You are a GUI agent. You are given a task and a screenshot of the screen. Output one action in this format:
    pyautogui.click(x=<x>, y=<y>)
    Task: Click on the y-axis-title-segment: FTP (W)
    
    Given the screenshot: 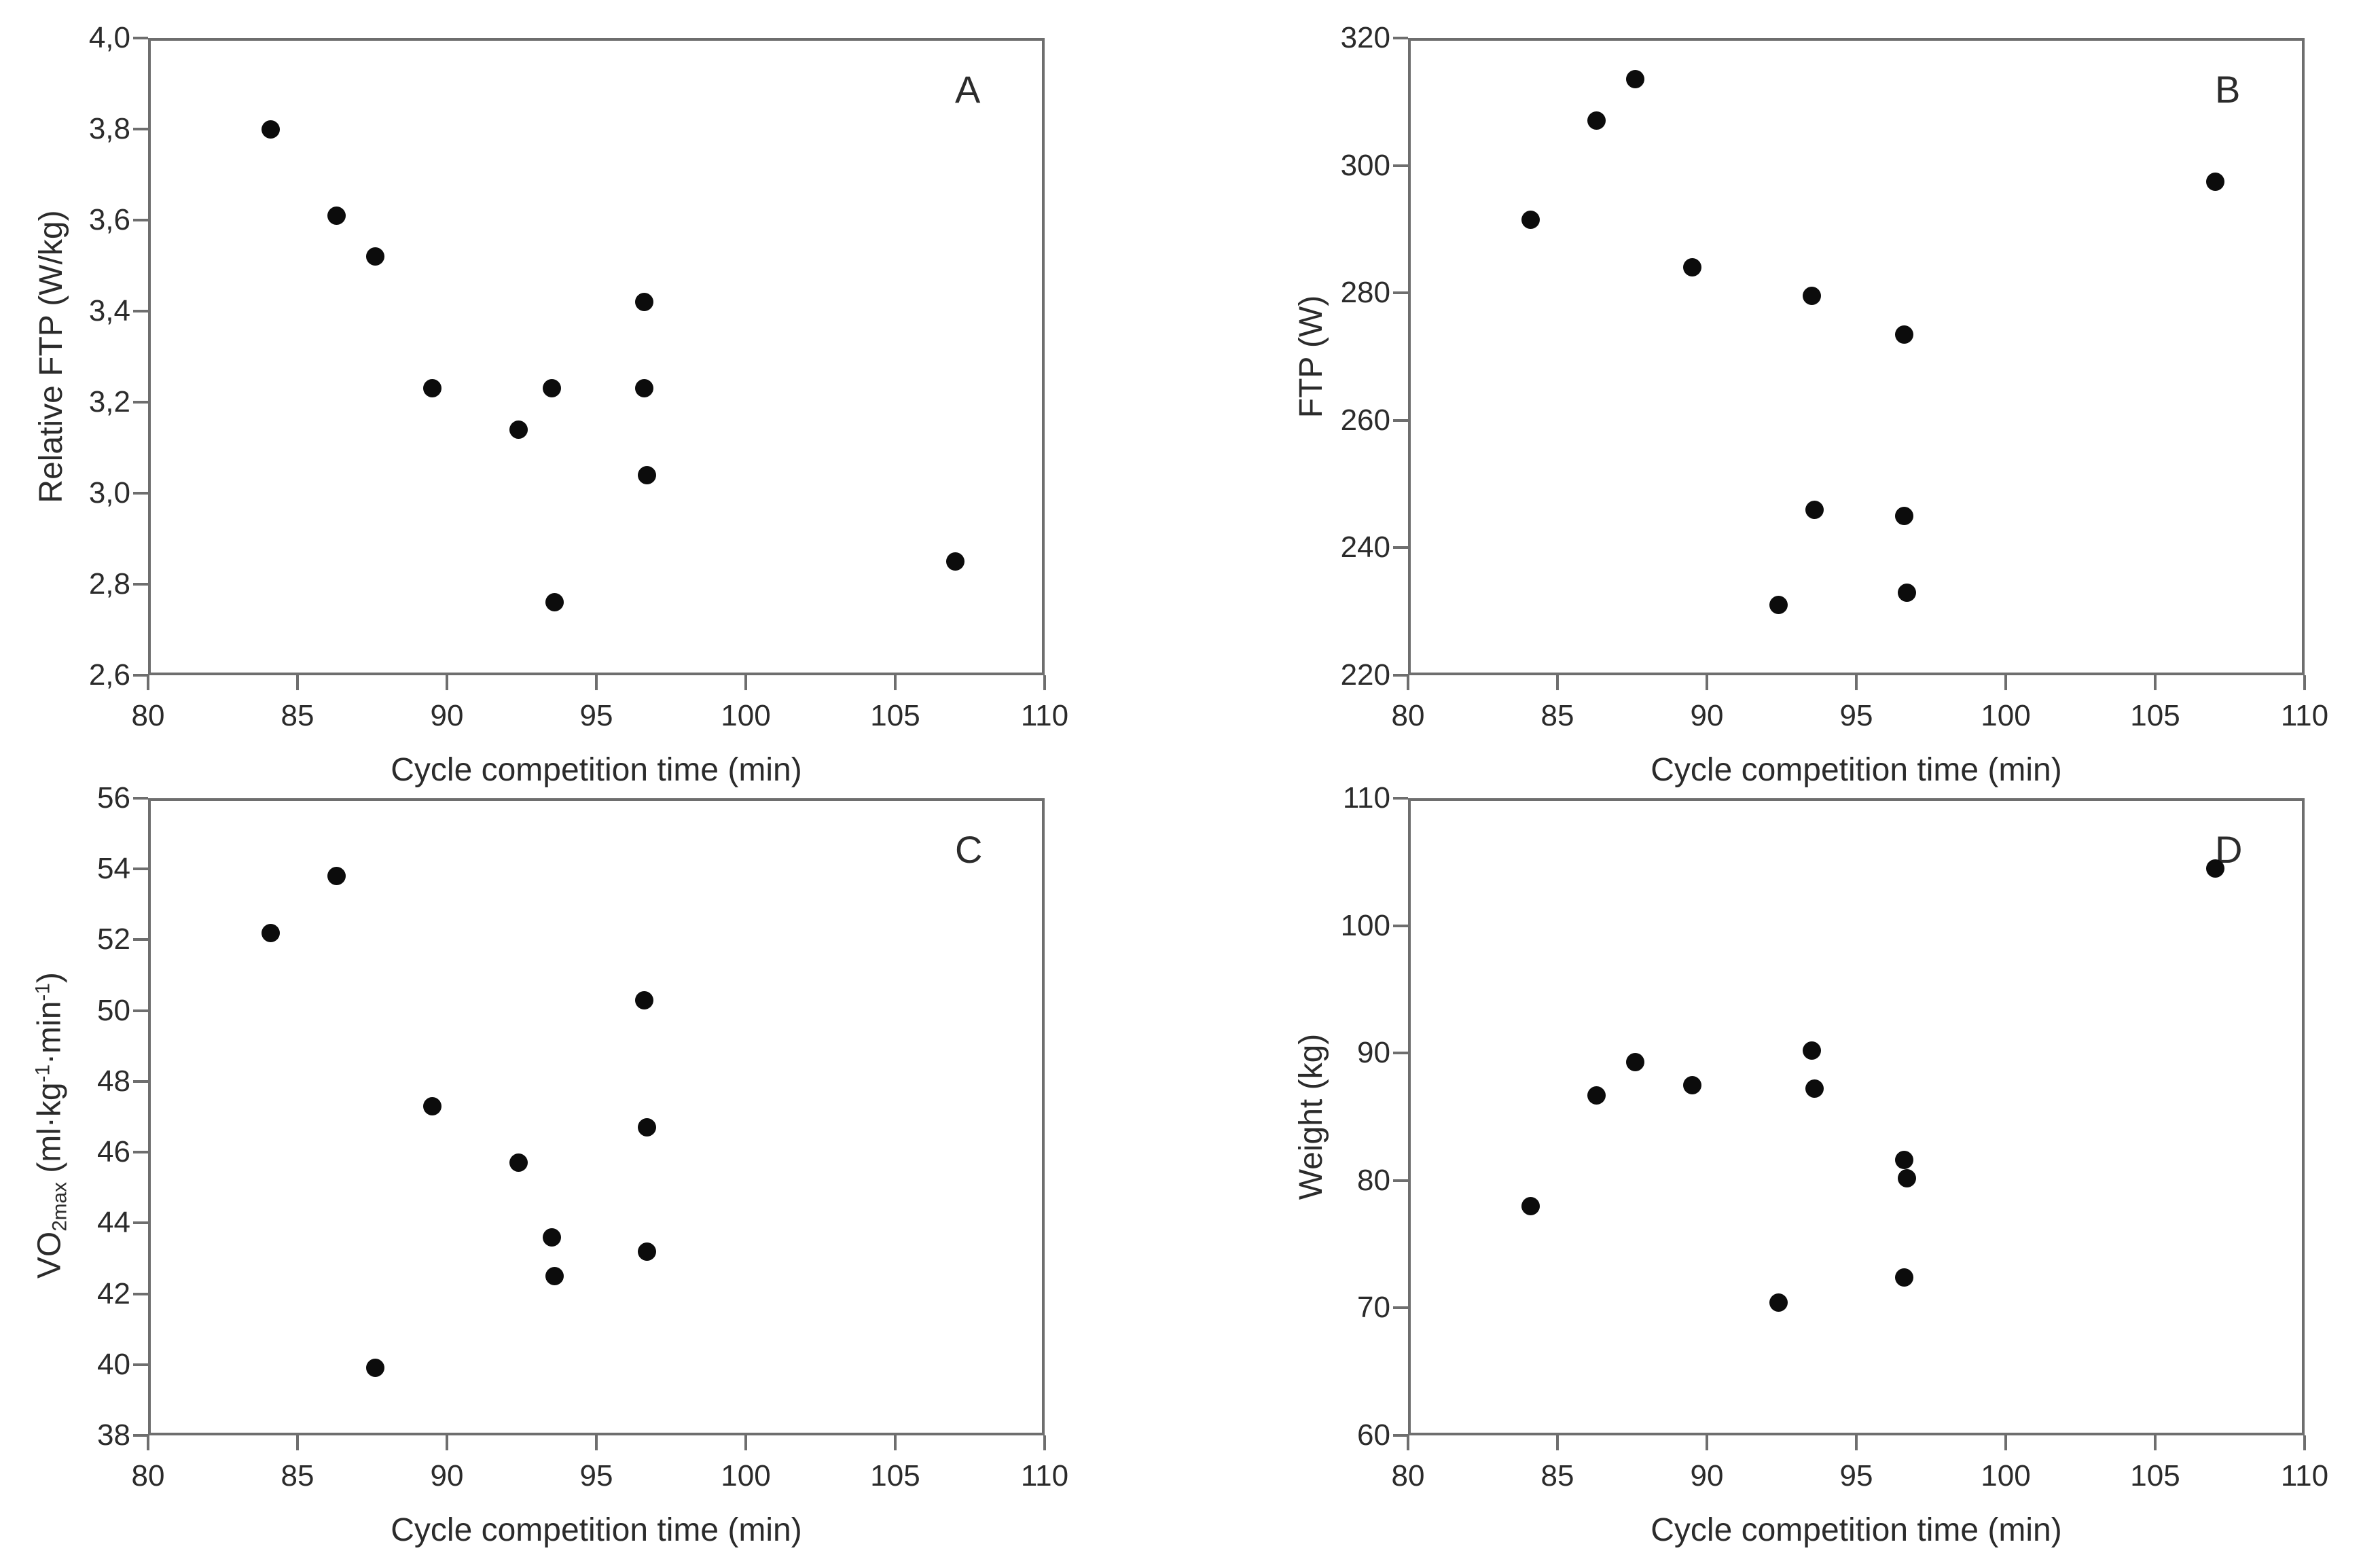 What is the action you would take?
    pyautogui.click(x=1311, y=356)
    